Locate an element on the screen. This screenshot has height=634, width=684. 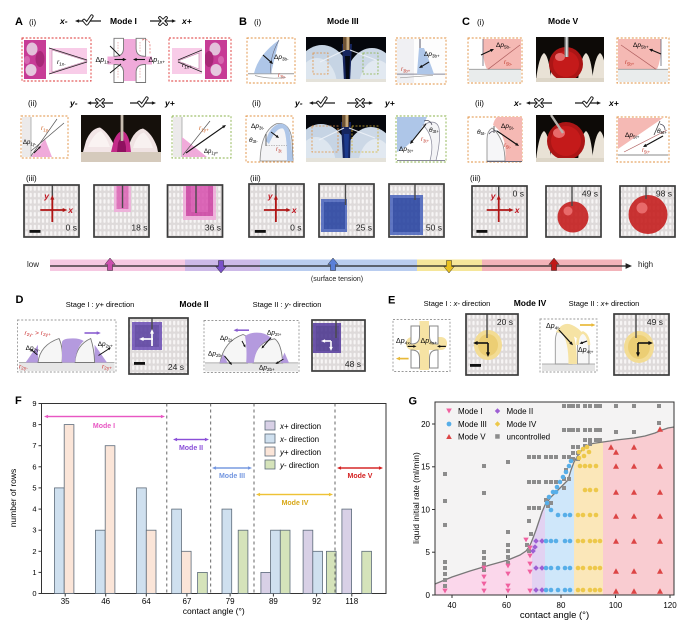
svg-text: r5b- is located at coordinates (508, 63).